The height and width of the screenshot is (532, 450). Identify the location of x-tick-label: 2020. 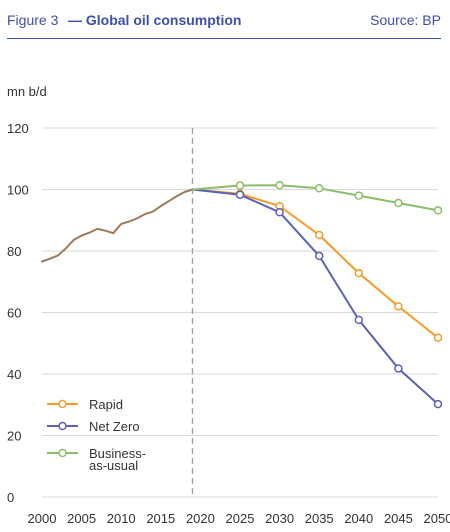
(200, 518).